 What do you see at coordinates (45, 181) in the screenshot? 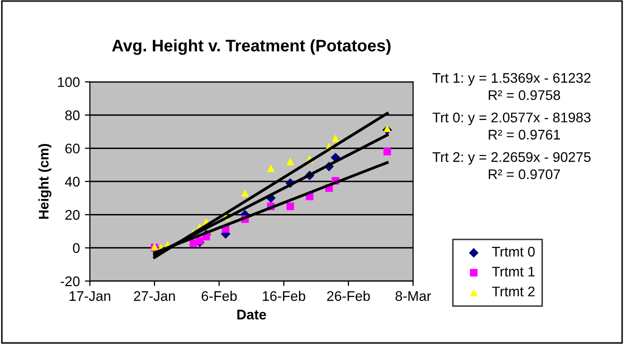
I see `y-axis-title: Height (cm)` at bounding box center [45, 181].